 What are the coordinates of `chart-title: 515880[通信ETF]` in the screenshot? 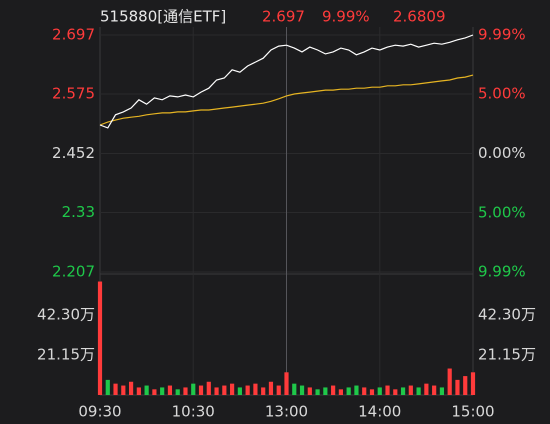 It's located at (163, 17).